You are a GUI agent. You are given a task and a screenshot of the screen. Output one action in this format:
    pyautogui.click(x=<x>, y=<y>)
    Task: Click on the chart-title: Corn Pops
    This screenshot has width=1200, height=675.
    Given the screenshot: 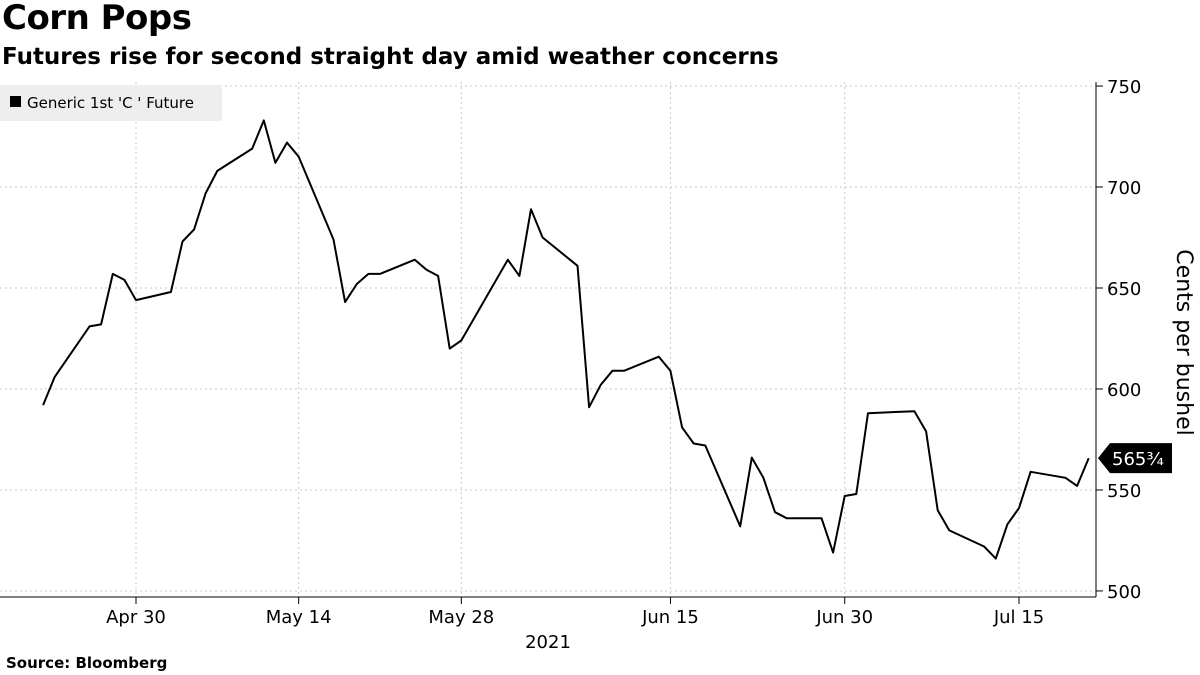 What is the action you would take?
    pyautogui.click(x=97, y=19)
    